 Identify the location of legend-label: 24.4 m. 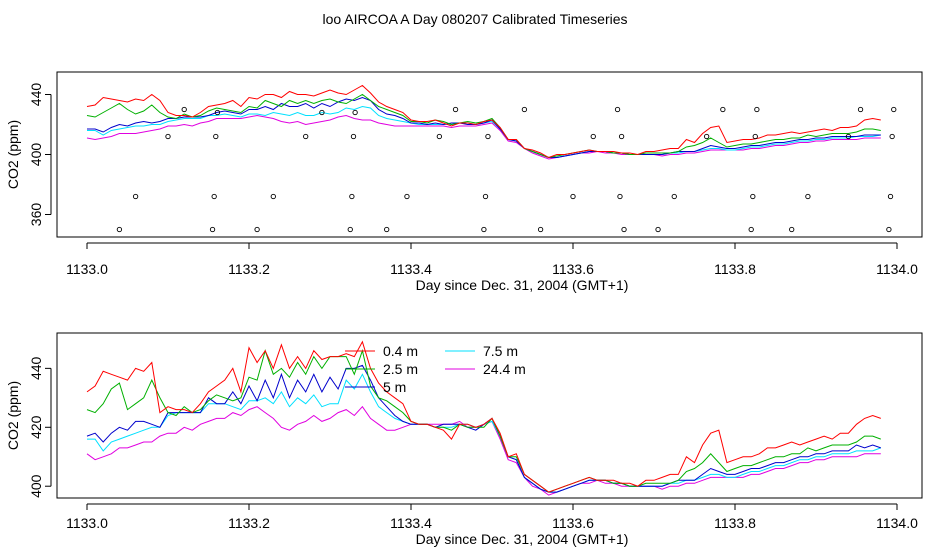
(504, 369).